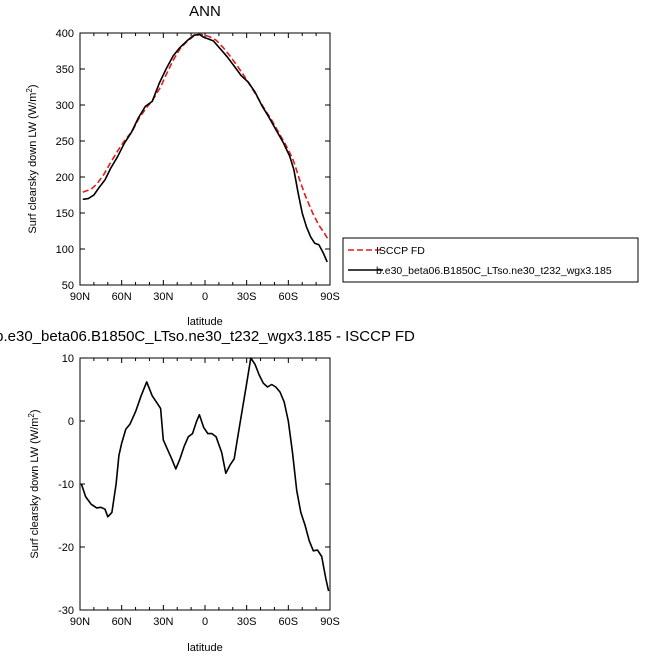 This screenshot has height=657, width=645. What do you see at coordinates (400, 251) in the screenshot?
I see `legend-label-1: ISCCP FD` at bounding box center [400, 251].